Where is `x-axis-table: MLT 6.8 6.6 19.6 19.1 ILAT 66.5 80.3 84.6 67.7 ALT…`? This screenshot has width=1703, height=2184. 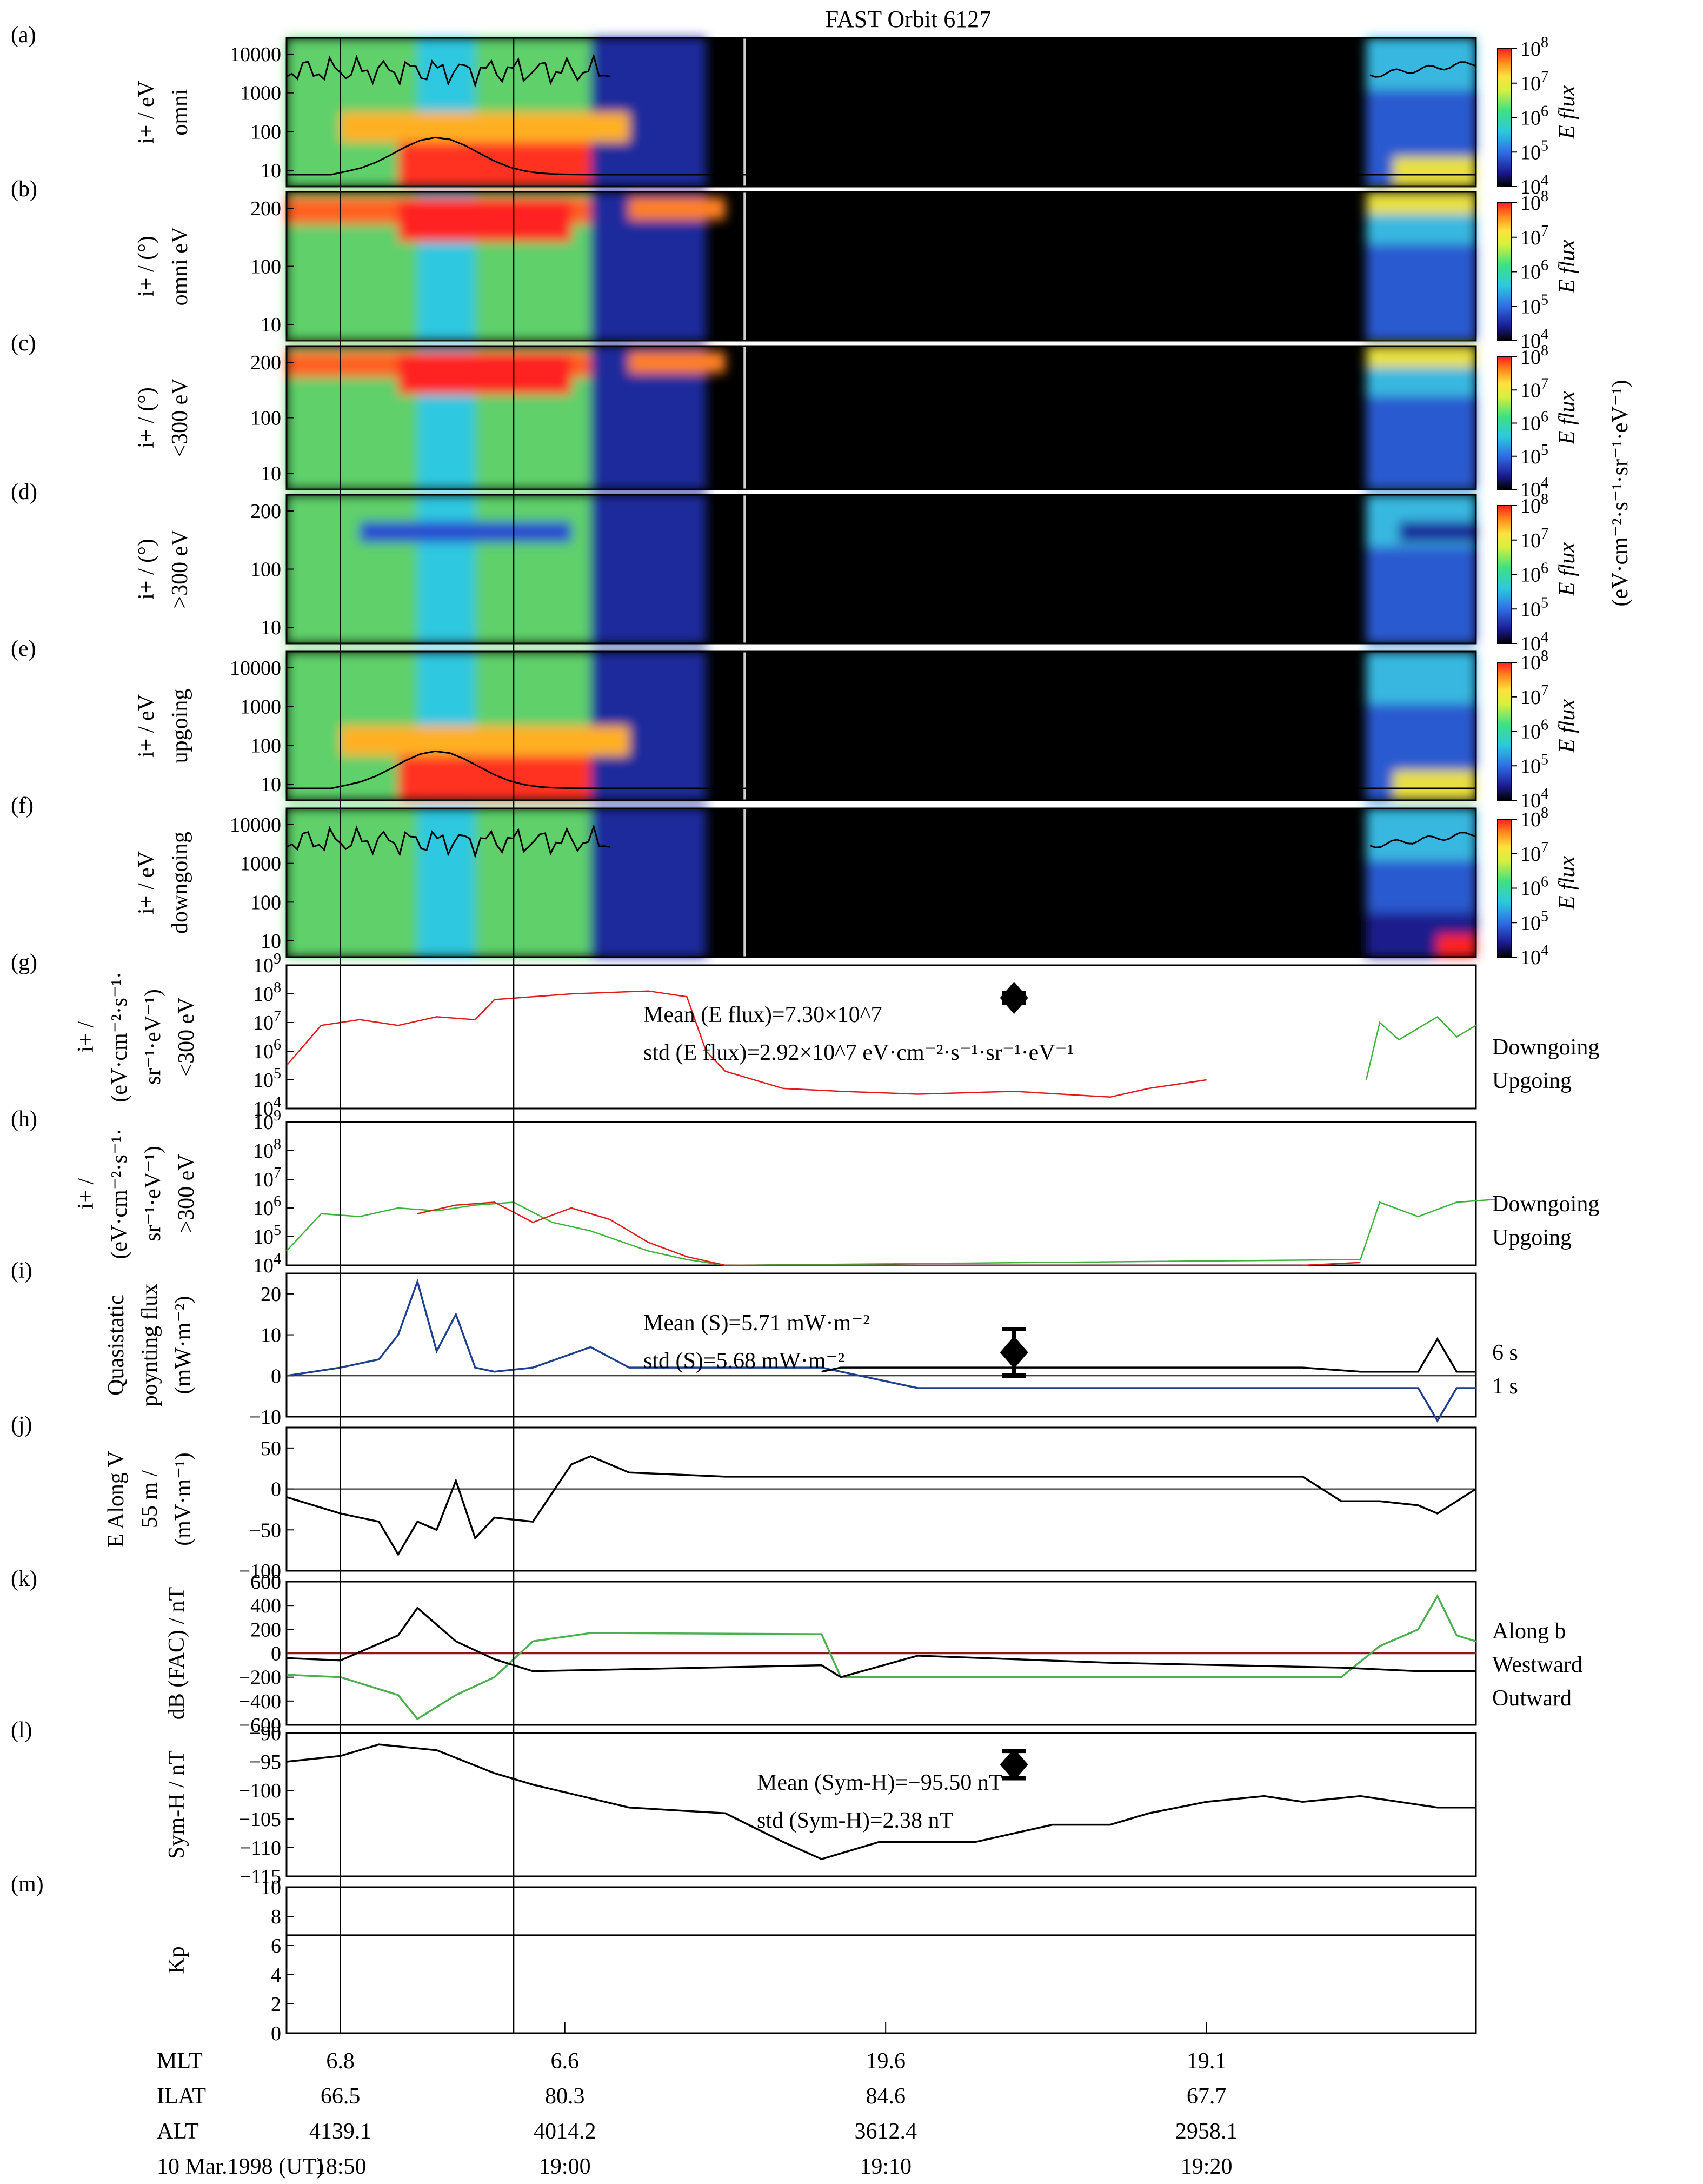
x-axis-table: MLT 6.8 6.6 19.6 19.1 ILAT 66.5 80.3 84.6 67.7 ALT… is located at coordinates (698, 2100).